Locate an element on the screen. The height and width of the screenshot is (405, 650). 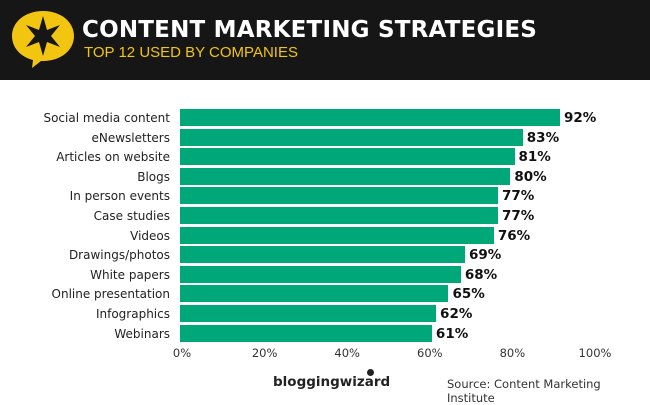
value-label: 65% is located at coordinates (468, 294).